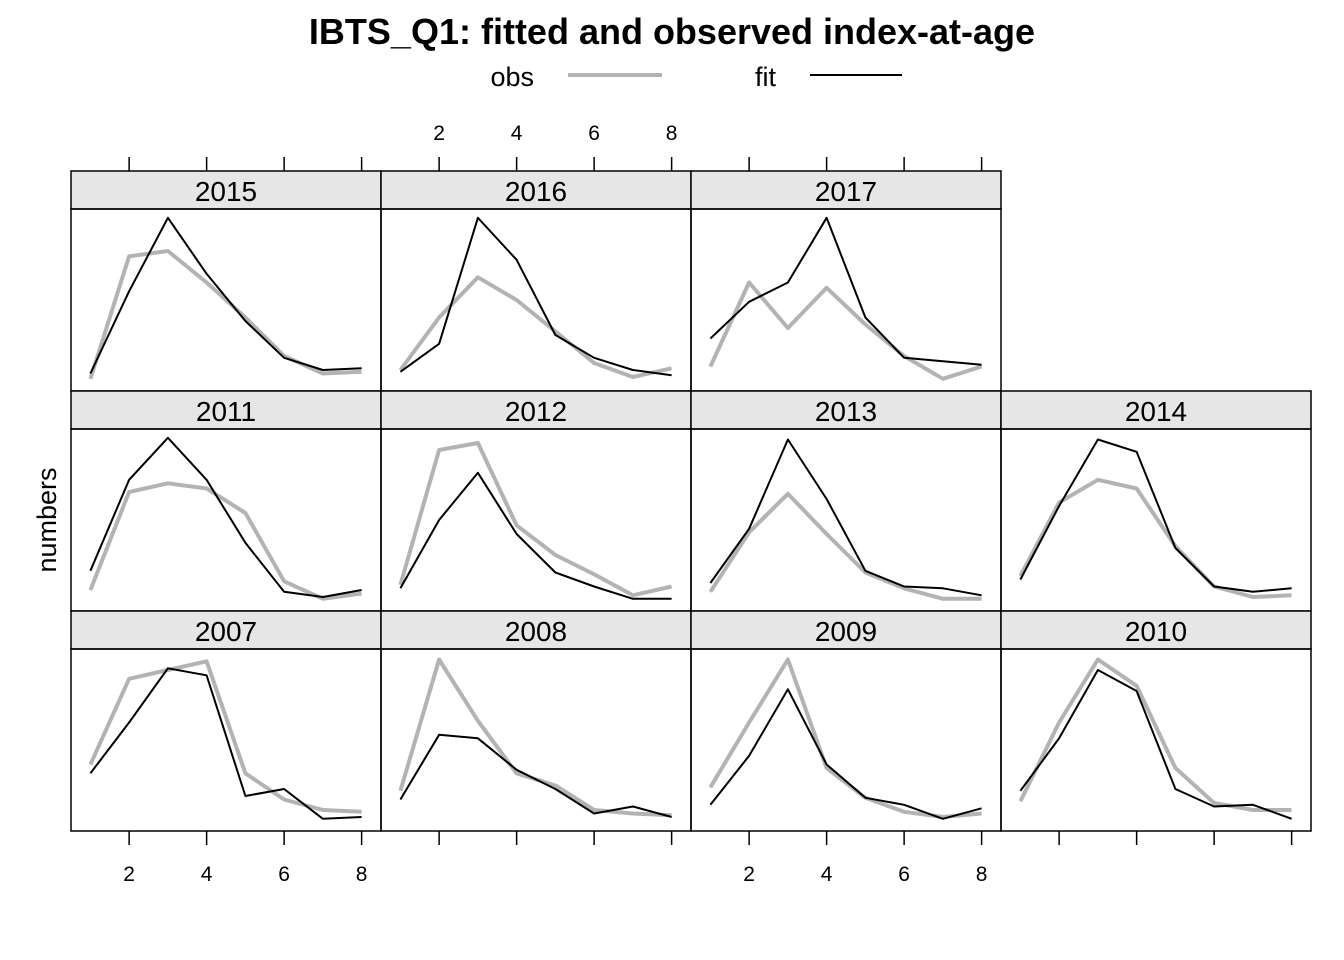 This screenshot has width=1344, height=960. I want to click on panel-2011: 2011, so click(226, 501).